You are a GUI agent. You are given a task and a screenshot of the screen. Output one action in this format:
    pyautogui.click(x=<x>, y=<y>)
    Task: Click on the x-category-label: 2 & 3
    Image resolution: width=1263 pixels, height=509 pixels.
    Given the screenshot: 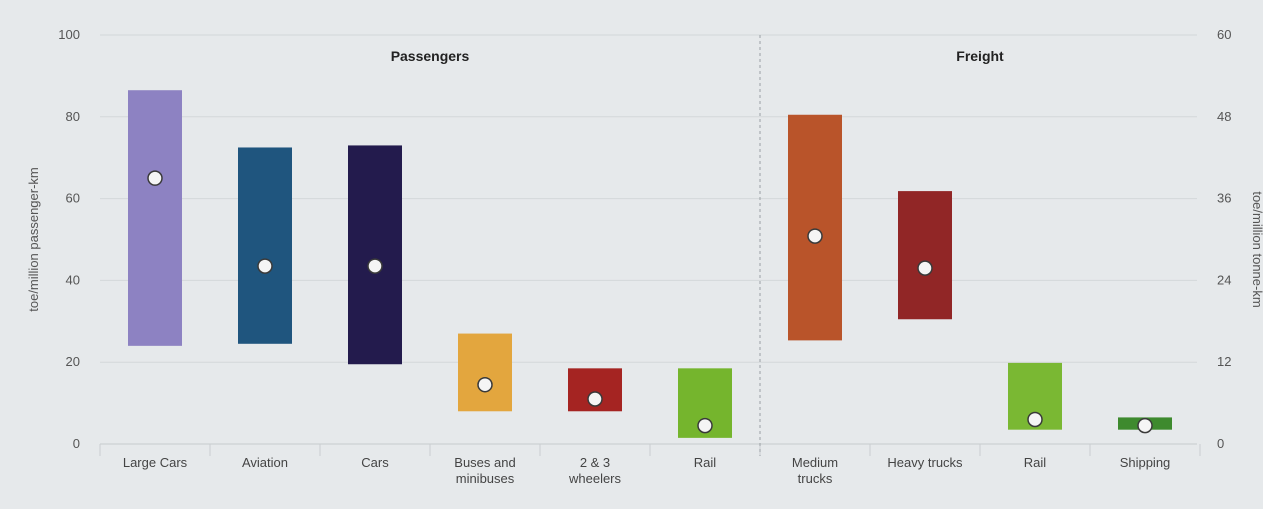 What is the action you would take?
    pyautogui.click(x=595, y=462)
    